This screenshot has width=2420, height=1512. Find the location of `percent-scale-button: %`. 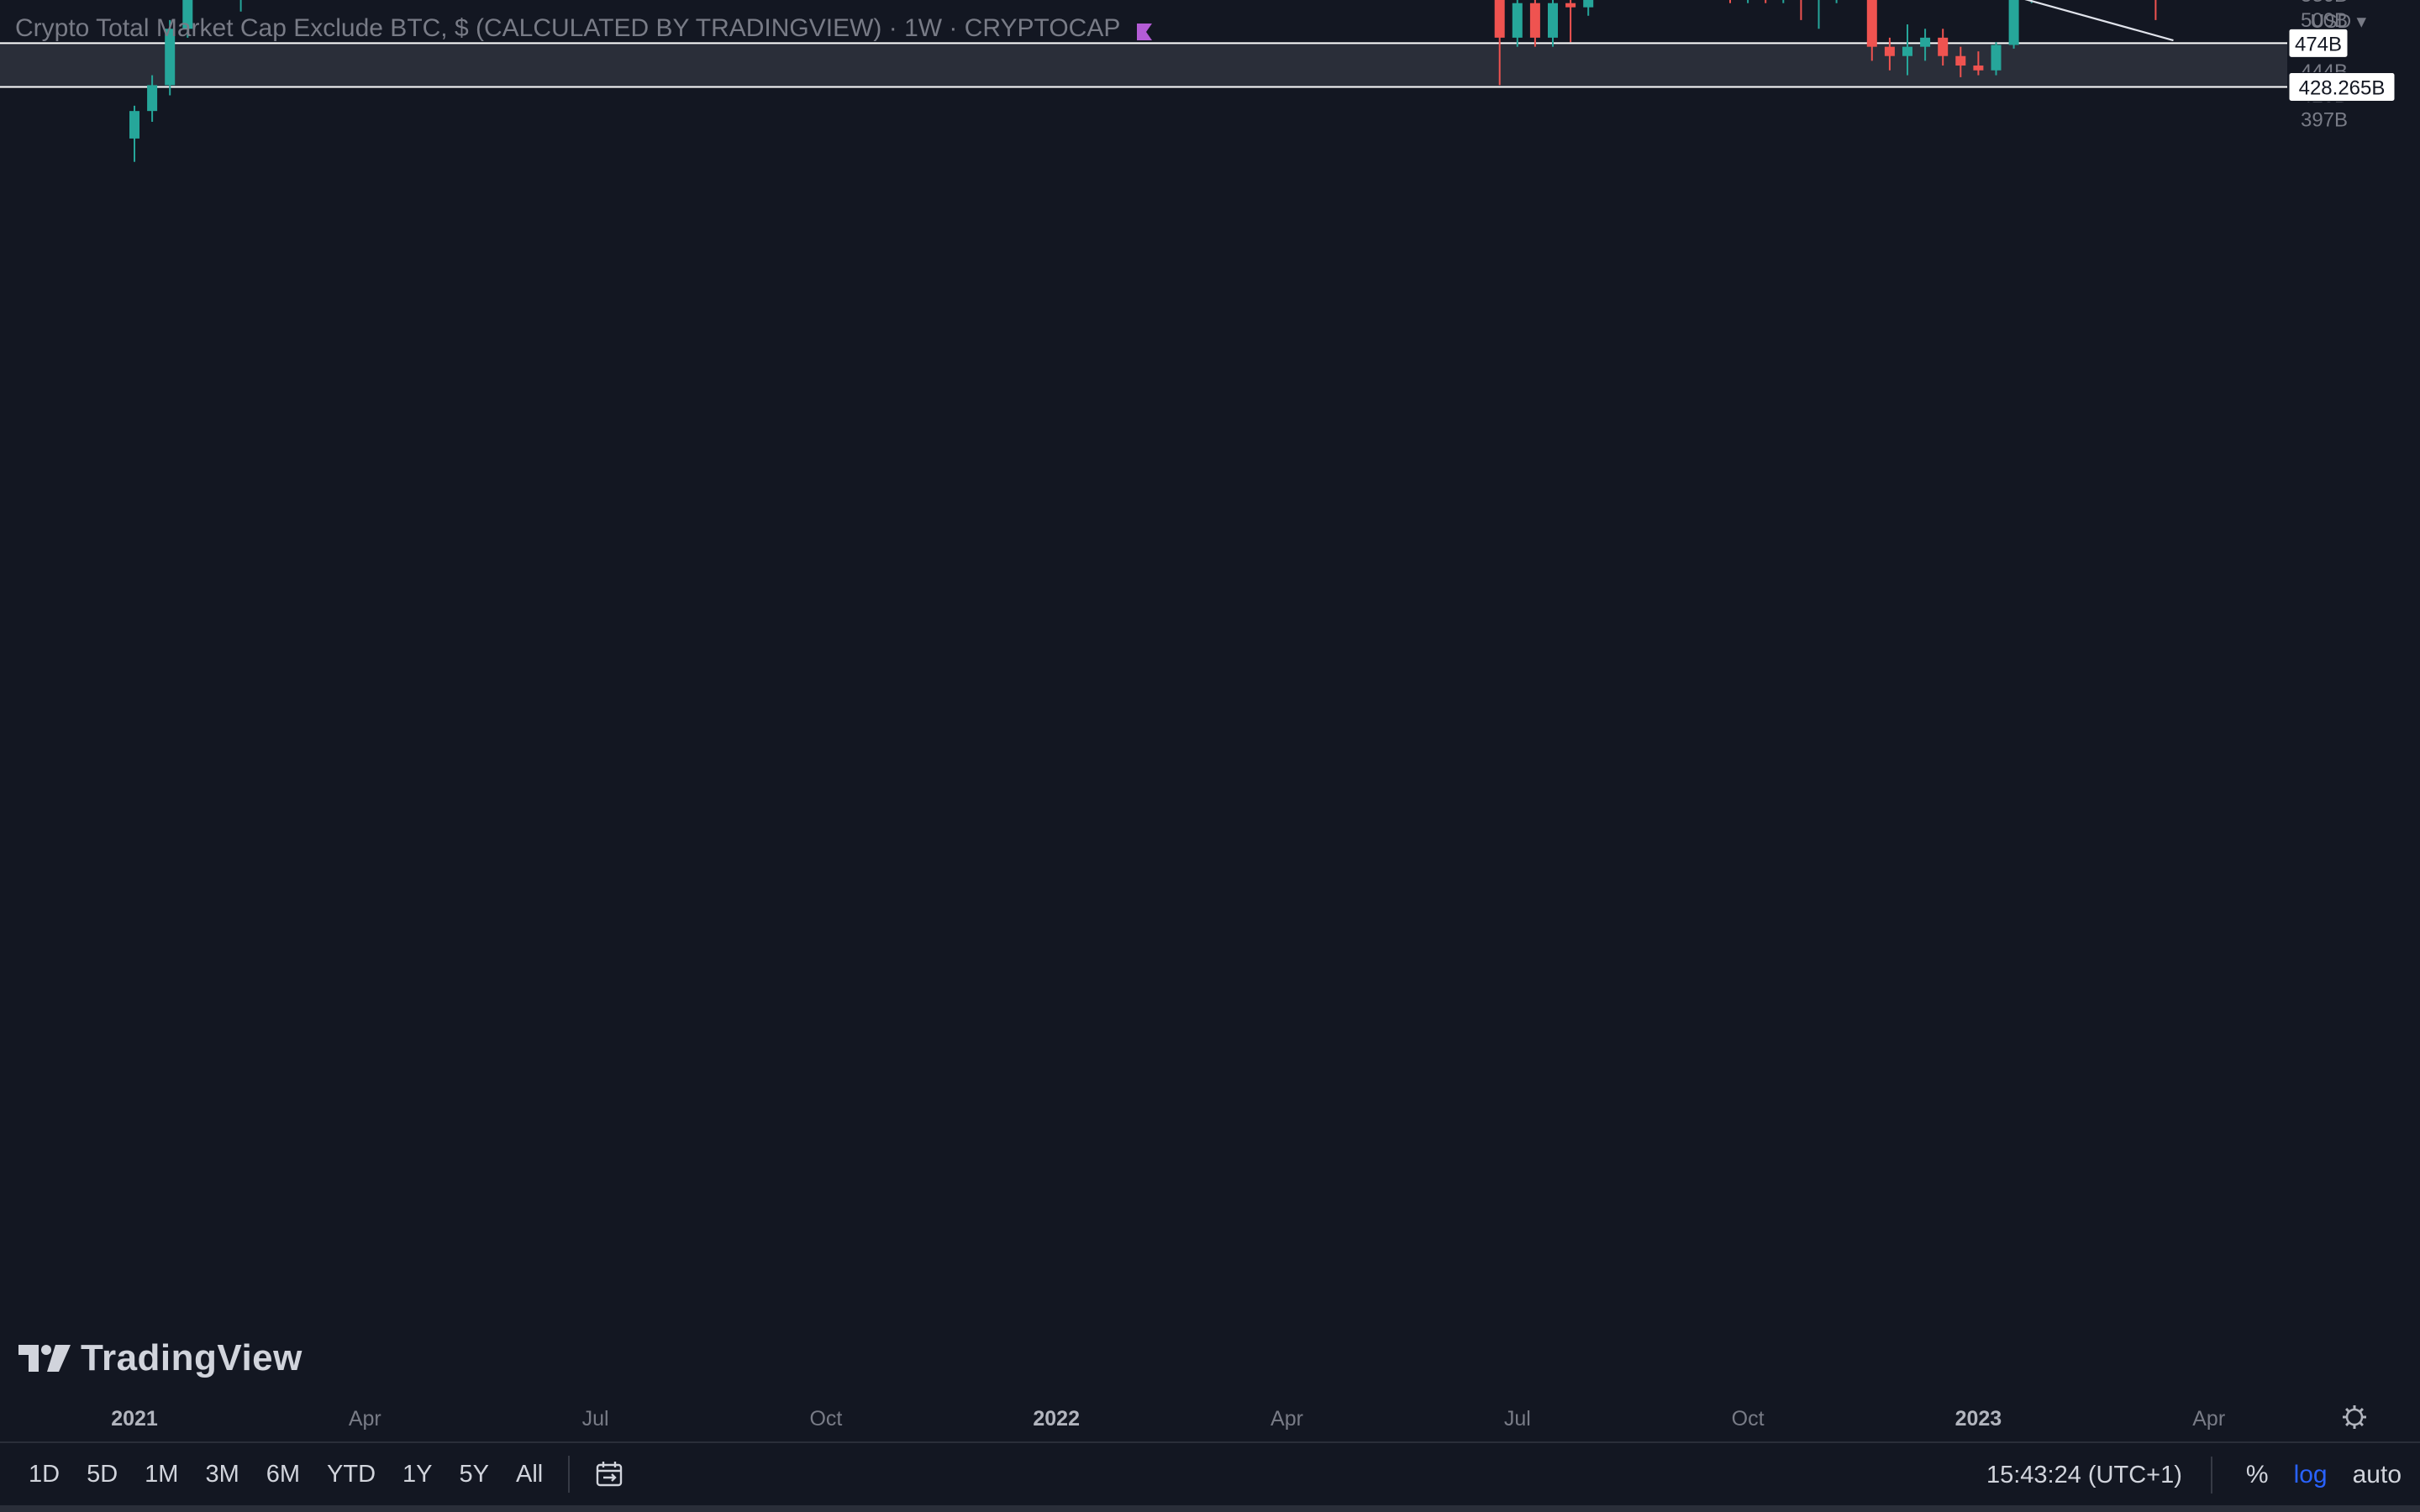

percent-scale-button: % is located at coordinates (2257, 1474).